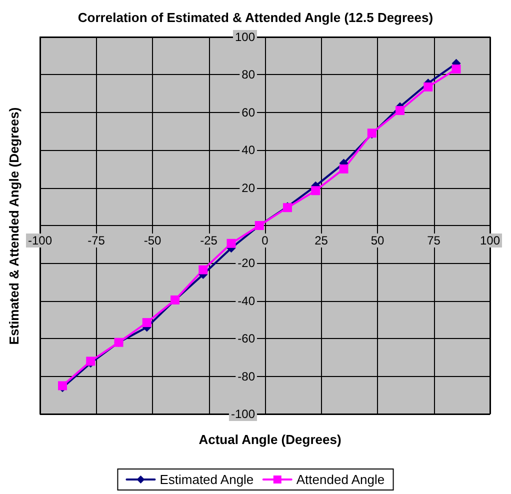  Describe the element at coordinates (247, 339) in the screenshot. I see `y-tick-label: -60` at that location.